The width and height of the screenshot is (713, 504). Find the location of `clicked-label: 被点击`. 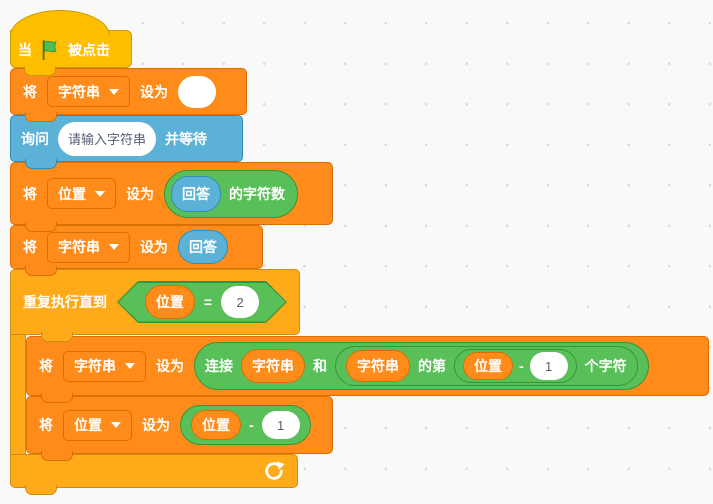

clicked-label: 被点击 is located at coordinates (89, 50).